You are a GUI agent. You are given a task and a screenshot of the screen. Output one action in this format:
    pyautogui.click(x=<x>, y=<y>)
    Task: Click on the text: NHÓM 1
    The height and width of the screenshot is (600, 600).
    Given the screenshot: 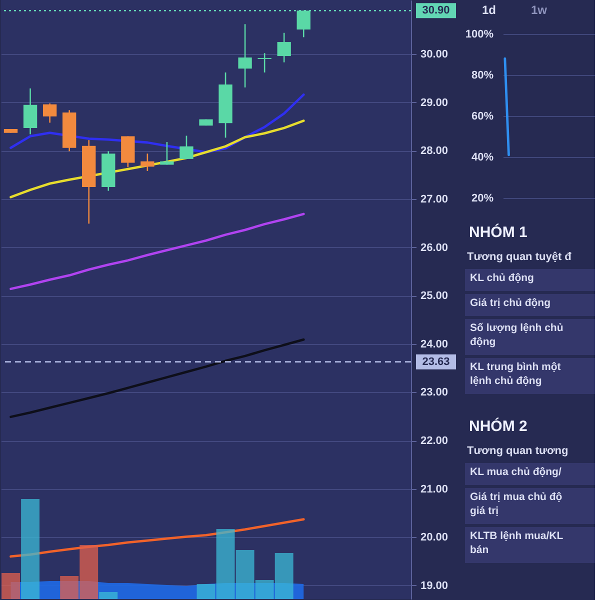 What is the action you would take?
    pyautogui.click(x=498, y=232)
    